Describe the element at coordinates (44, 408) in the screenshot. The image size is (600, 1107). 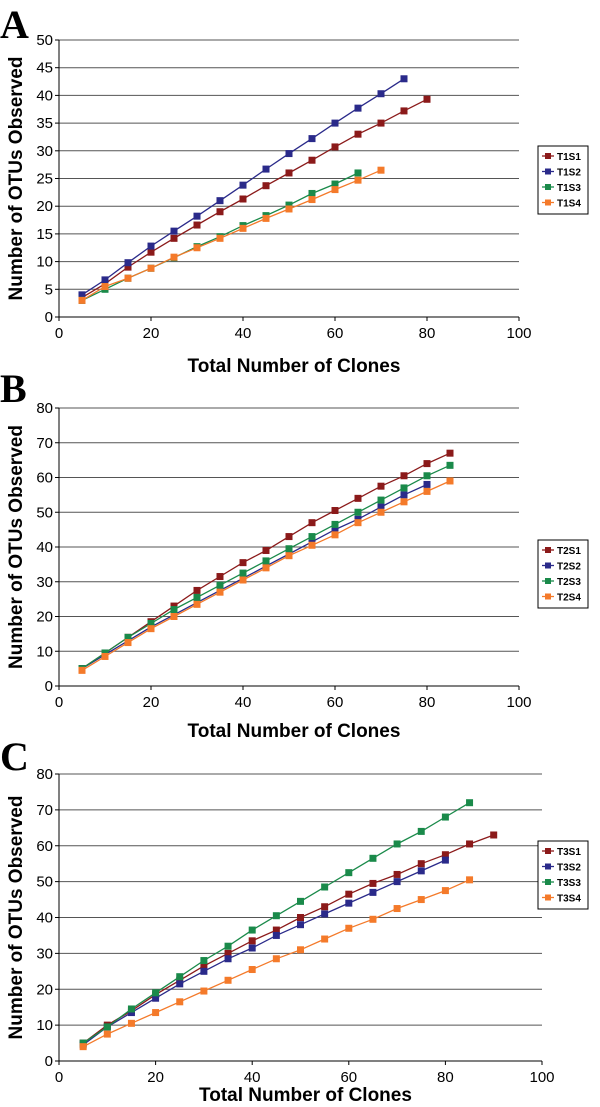
I see `y-tick-label: 80` at that location.